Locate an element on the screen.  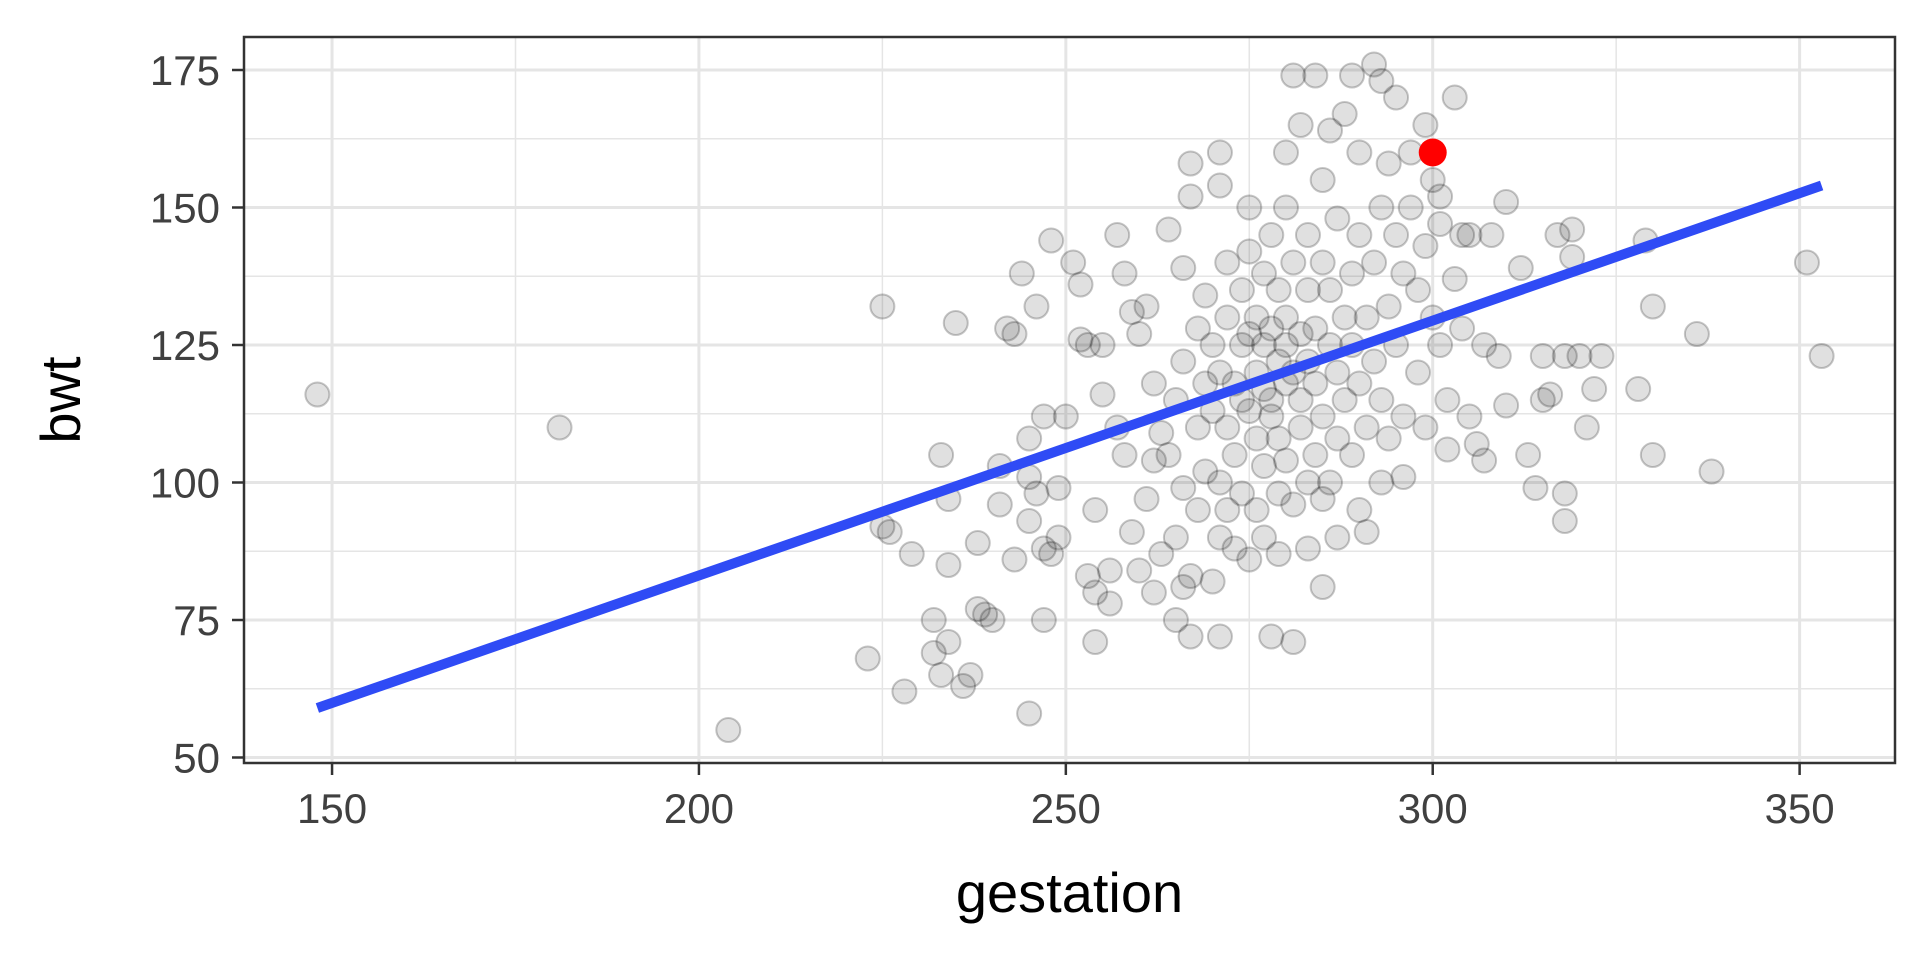
x-tick-label: 150 is located at coordinates (332, 808).